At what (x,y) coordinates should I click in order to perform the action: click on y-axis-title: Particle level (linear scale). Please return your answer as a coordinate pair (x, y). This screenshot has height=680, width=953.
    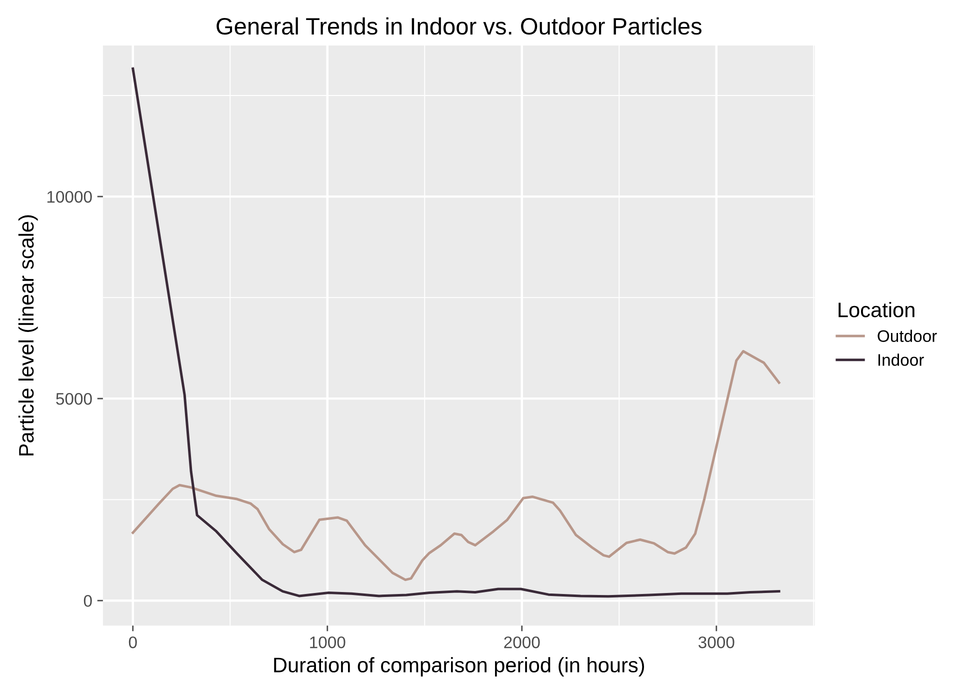
    Looking at the image, I should click on (28, 335).